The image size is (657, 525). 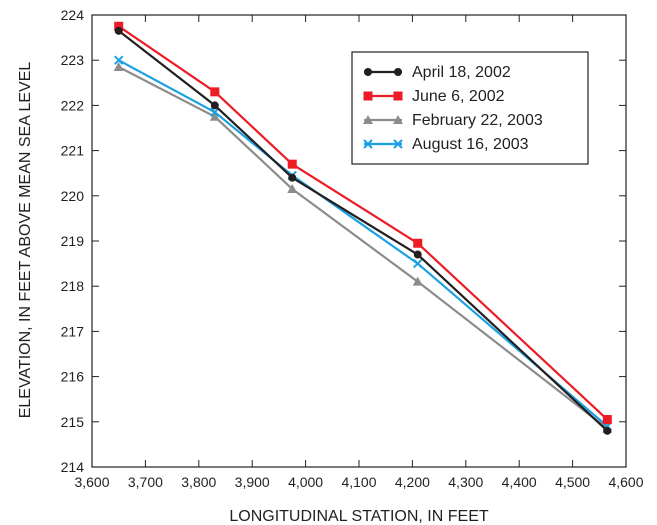 What do you see at coordinates (198, 482) in the screenshot?
I see `x-tick-label: 3,800` at bounding box center [198, 482].